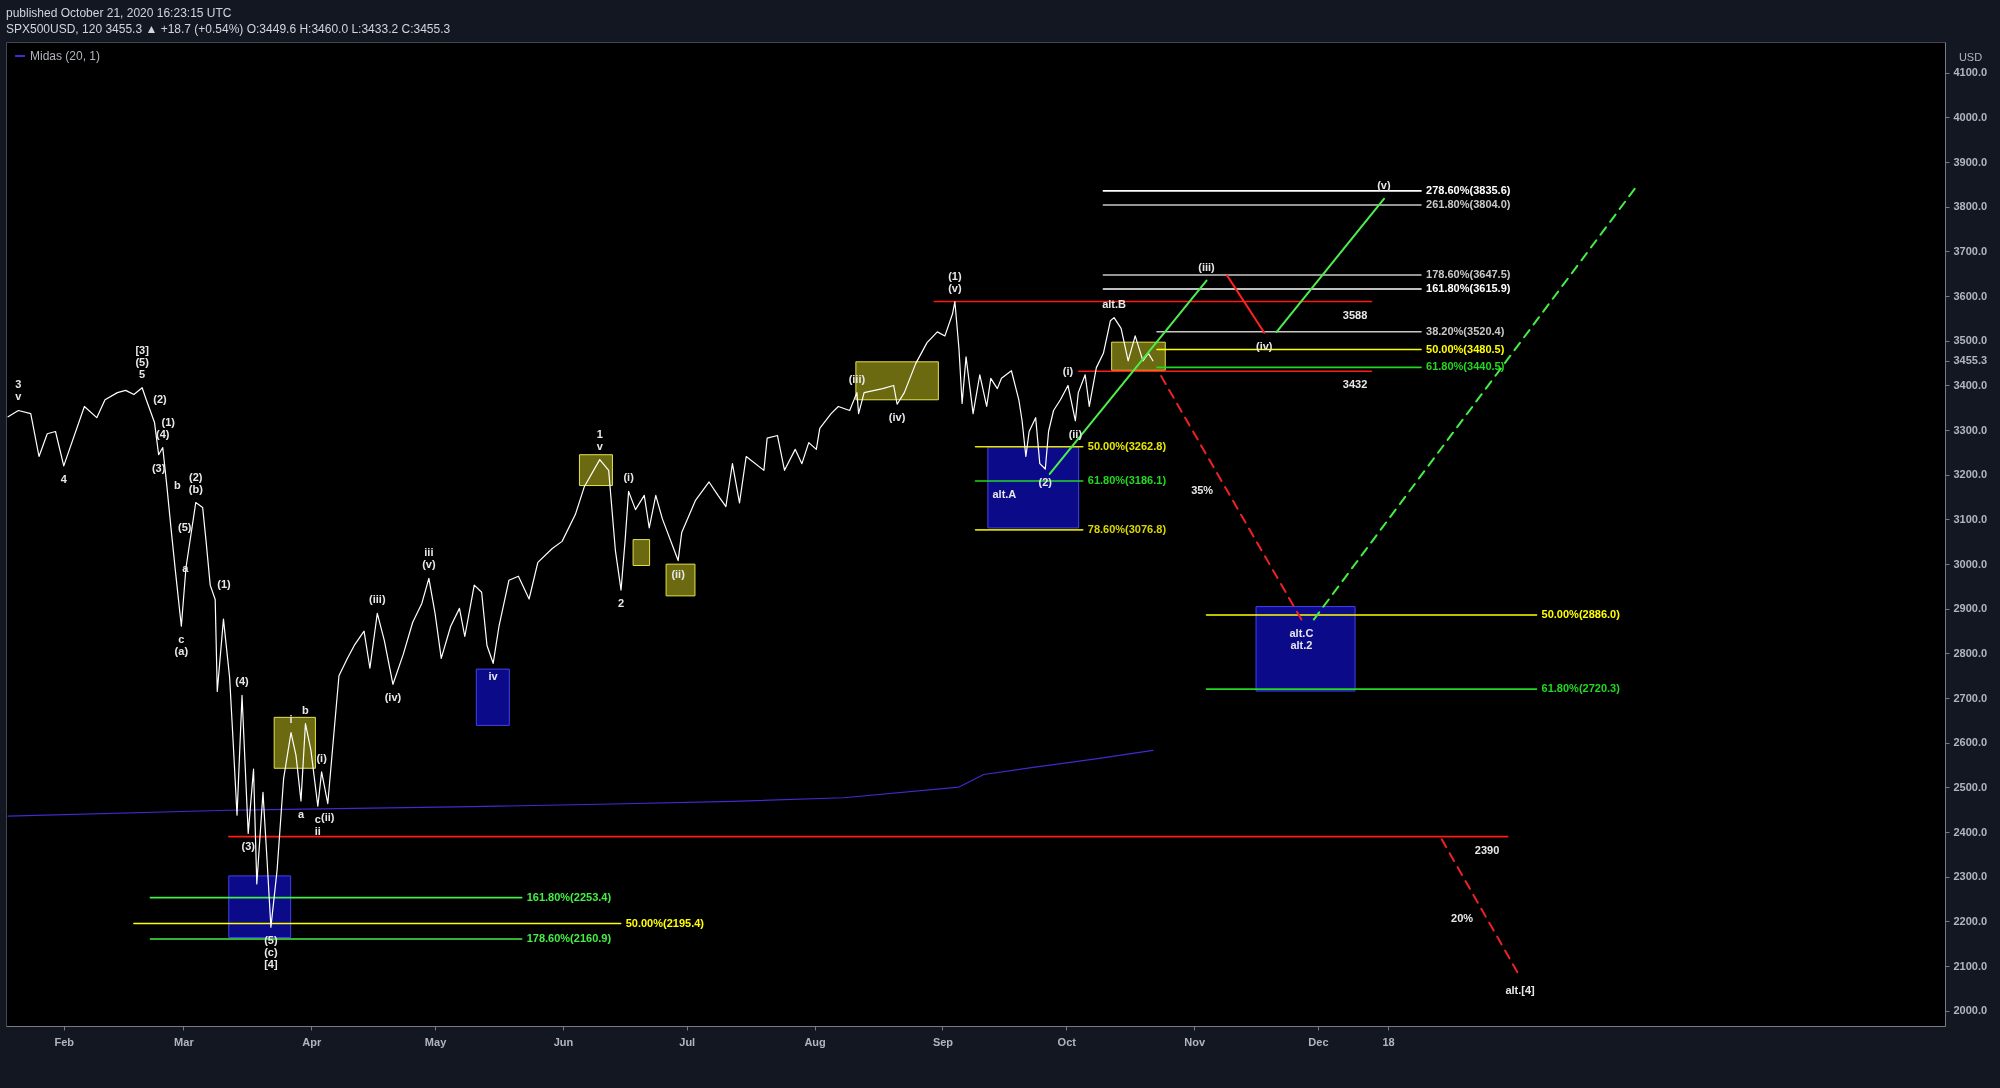 This screenshot has width=2000, height=1088. I want to click on annotation: (c), so click(271, 952).